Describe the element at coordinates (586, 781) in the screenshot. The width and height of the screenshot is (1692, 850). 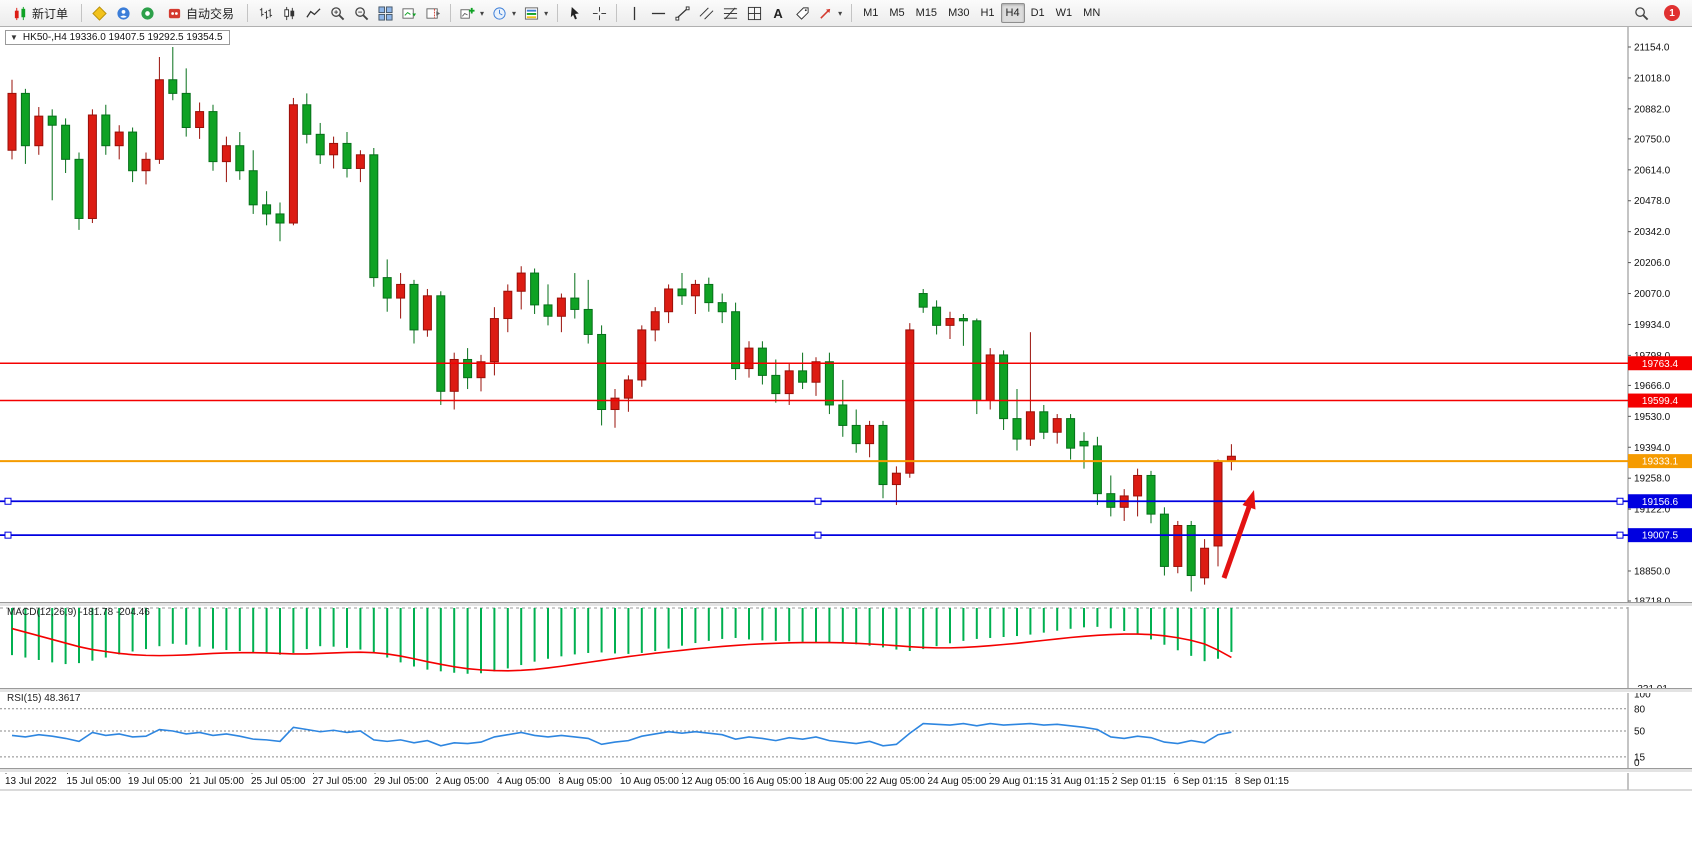
I see `date-axis-label: 8 Aug 05:00` at that location.